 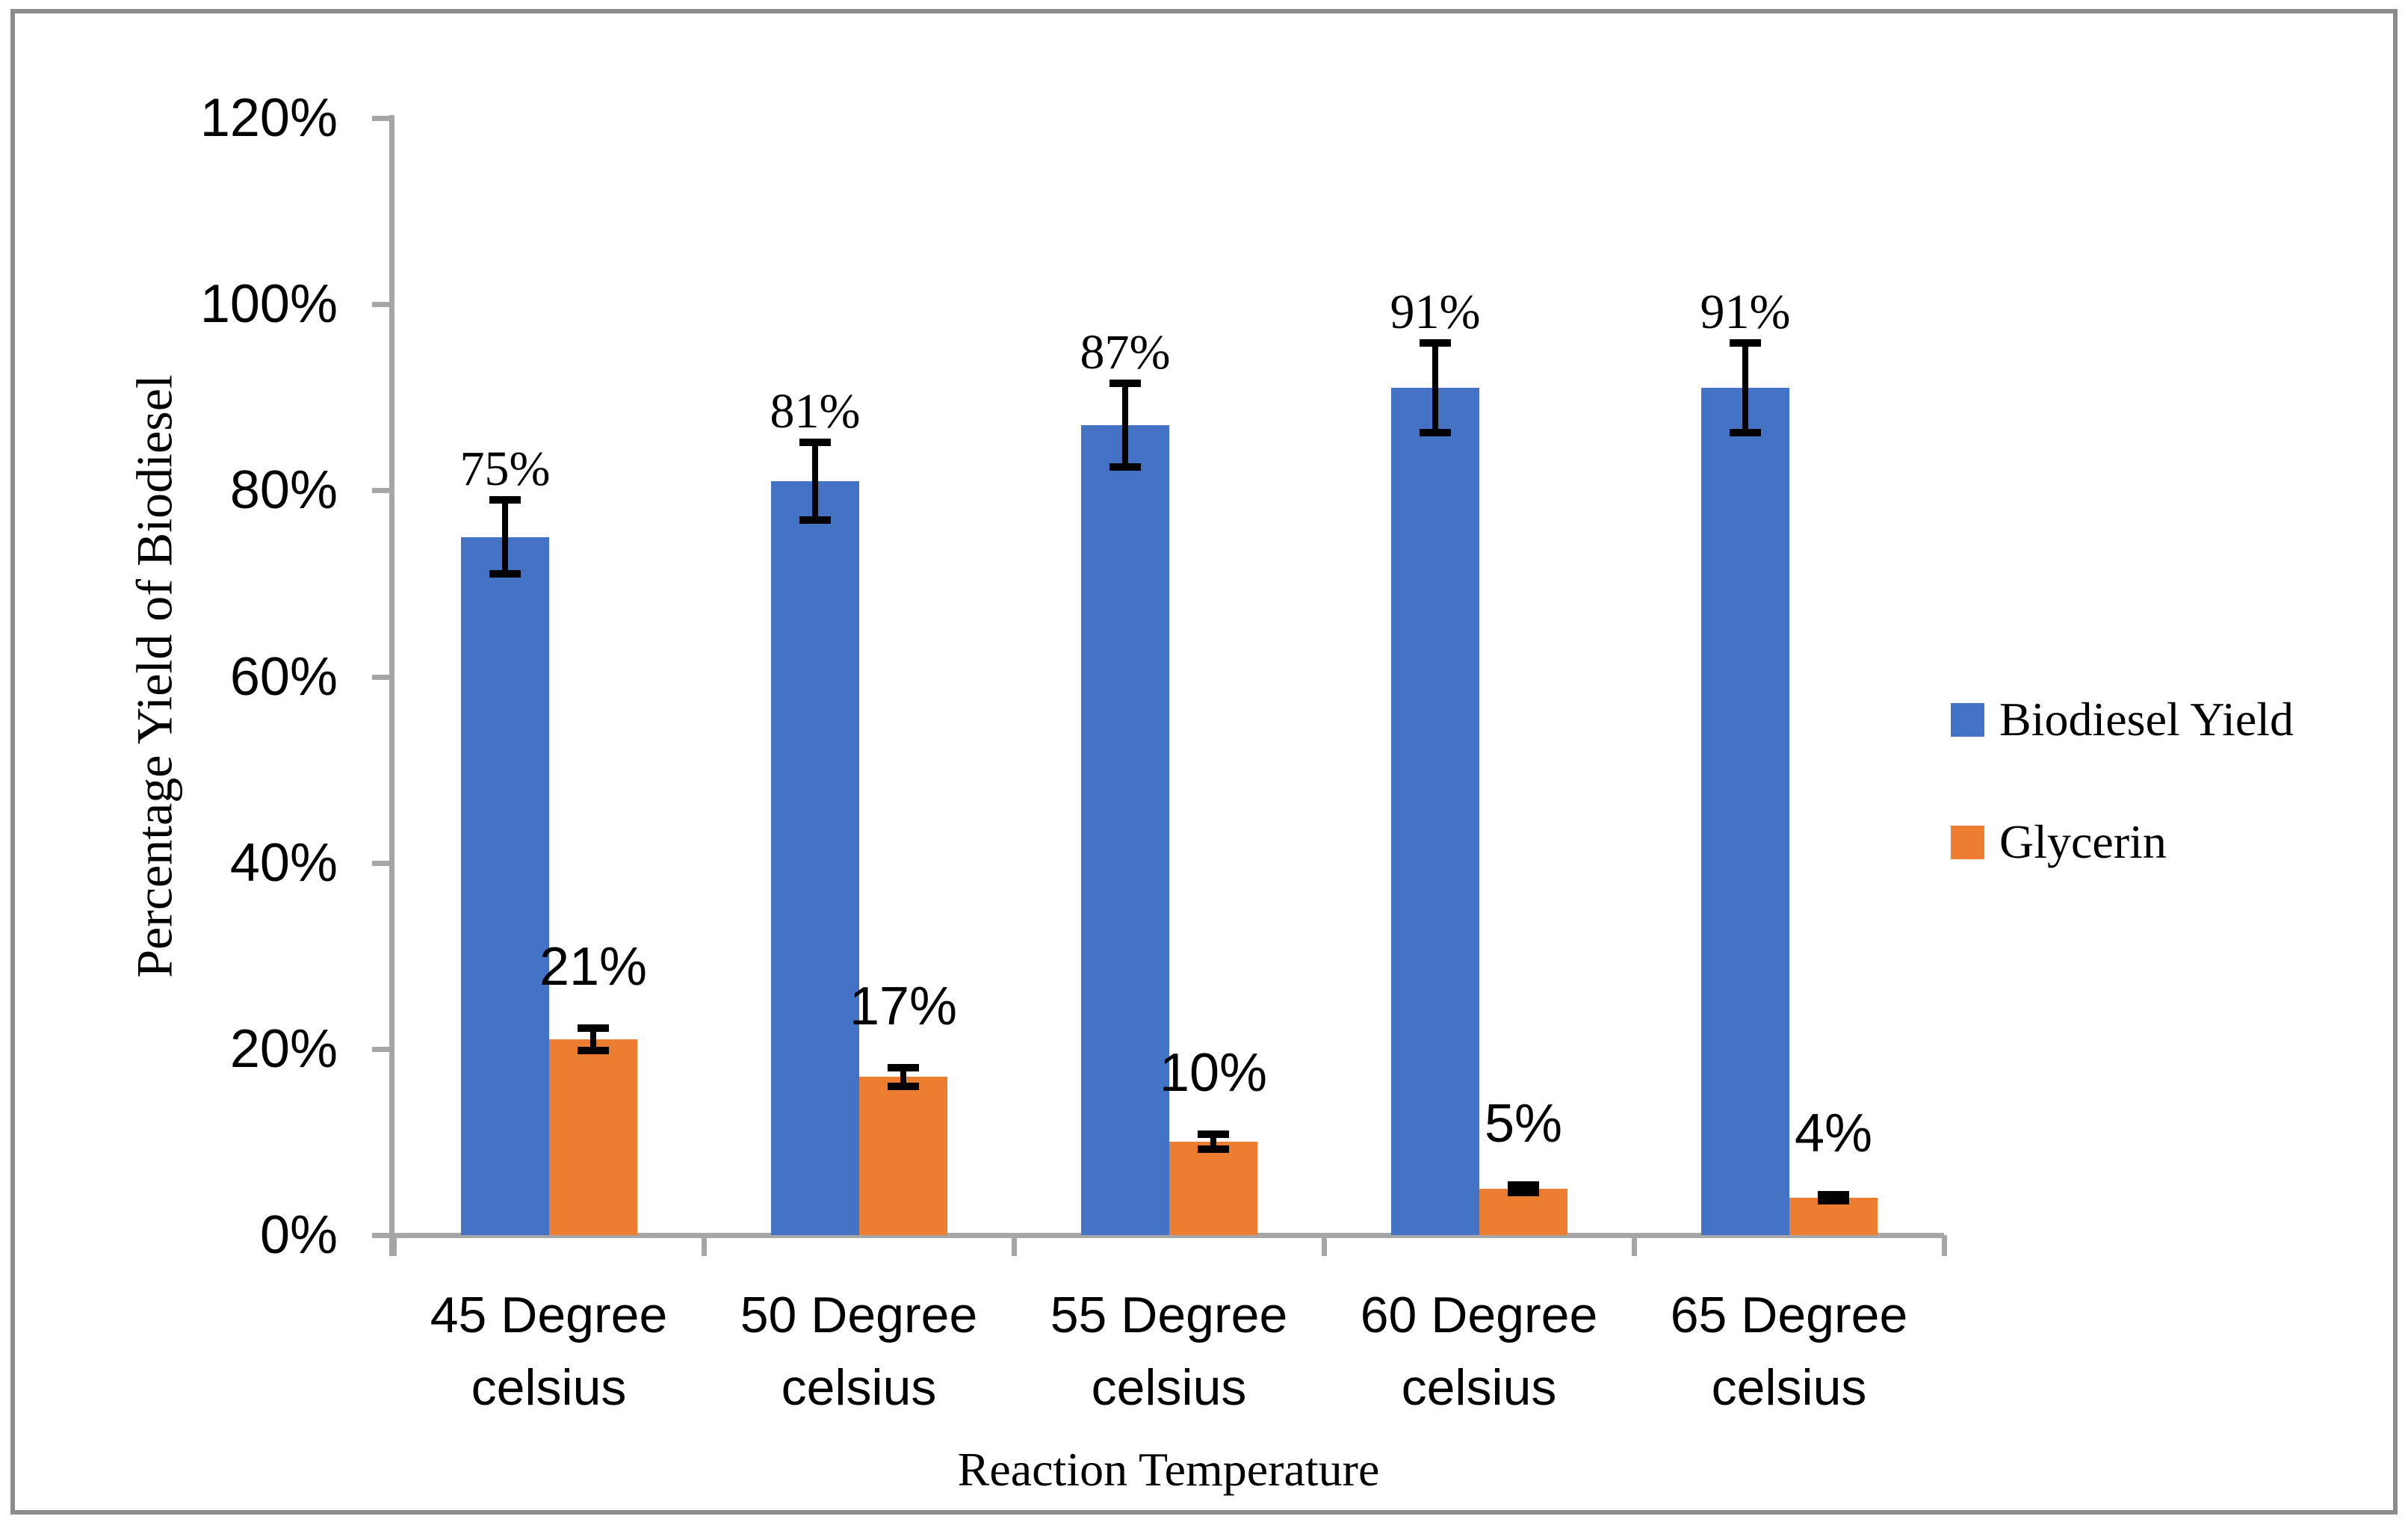 What do you see at coordinates (1968, 720) in the screenshot?
I see `legend-swatch-biodiesel-yield` at bounding box center [1968, 720].